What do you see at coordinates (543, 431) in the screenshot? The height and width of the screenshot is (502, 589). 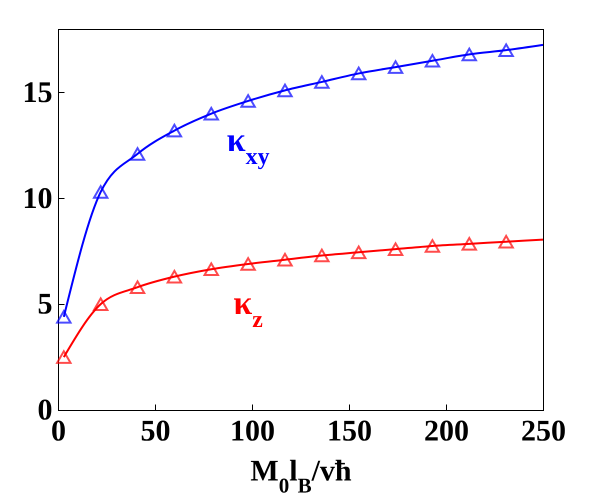 I see `x-tick-label: 250` at bounding box center [543, 431].